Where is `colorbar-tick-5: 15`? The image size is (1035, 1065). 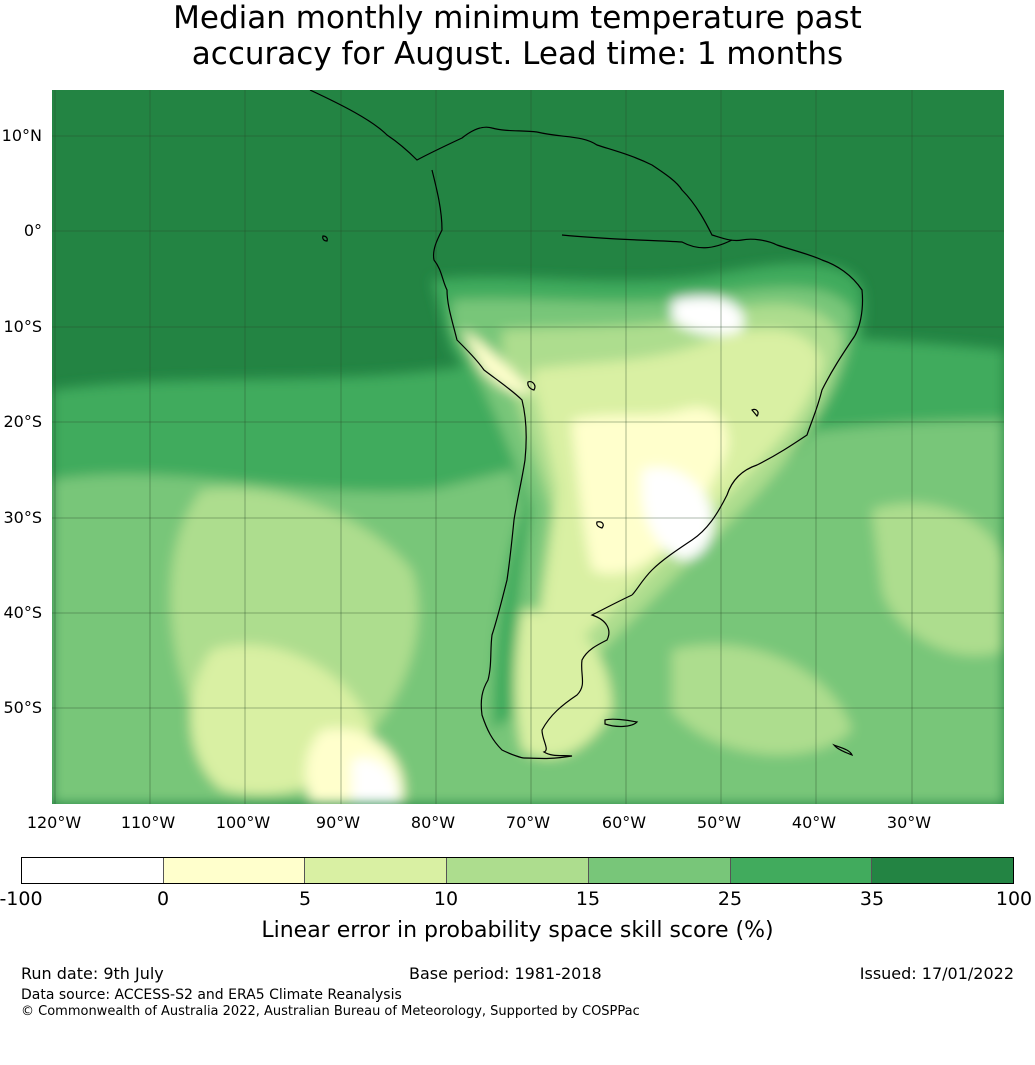
colorbar-tick-5: 15 is located at coordinates (588, 899).